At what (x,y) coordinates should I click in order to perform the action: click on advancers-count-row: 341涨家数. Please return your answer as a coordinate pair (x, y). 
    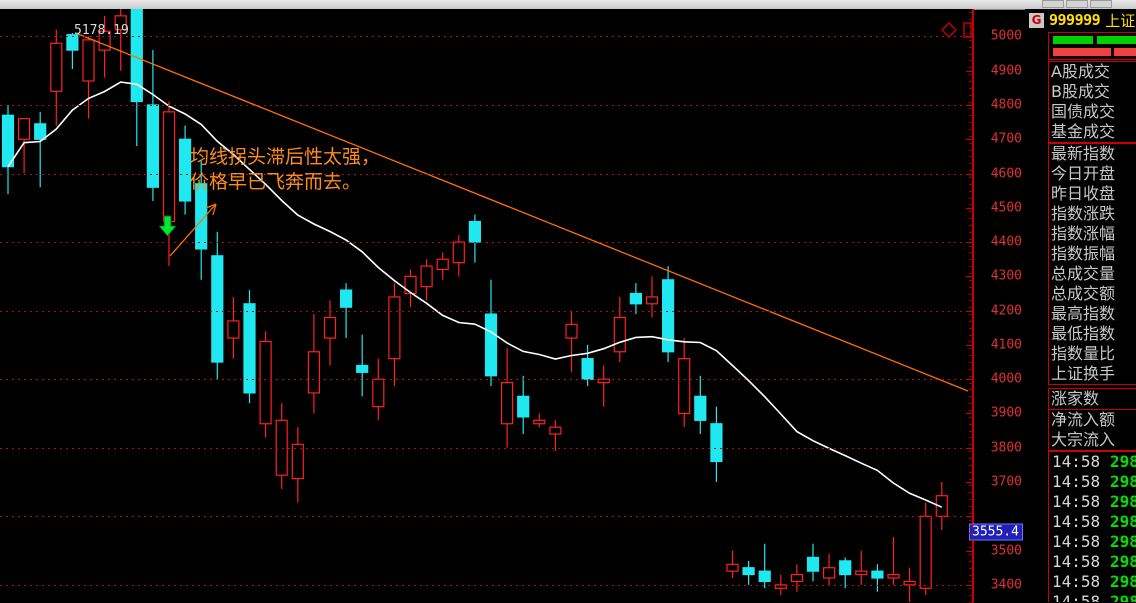
    Looking at the image, I should click on (1092, 399).